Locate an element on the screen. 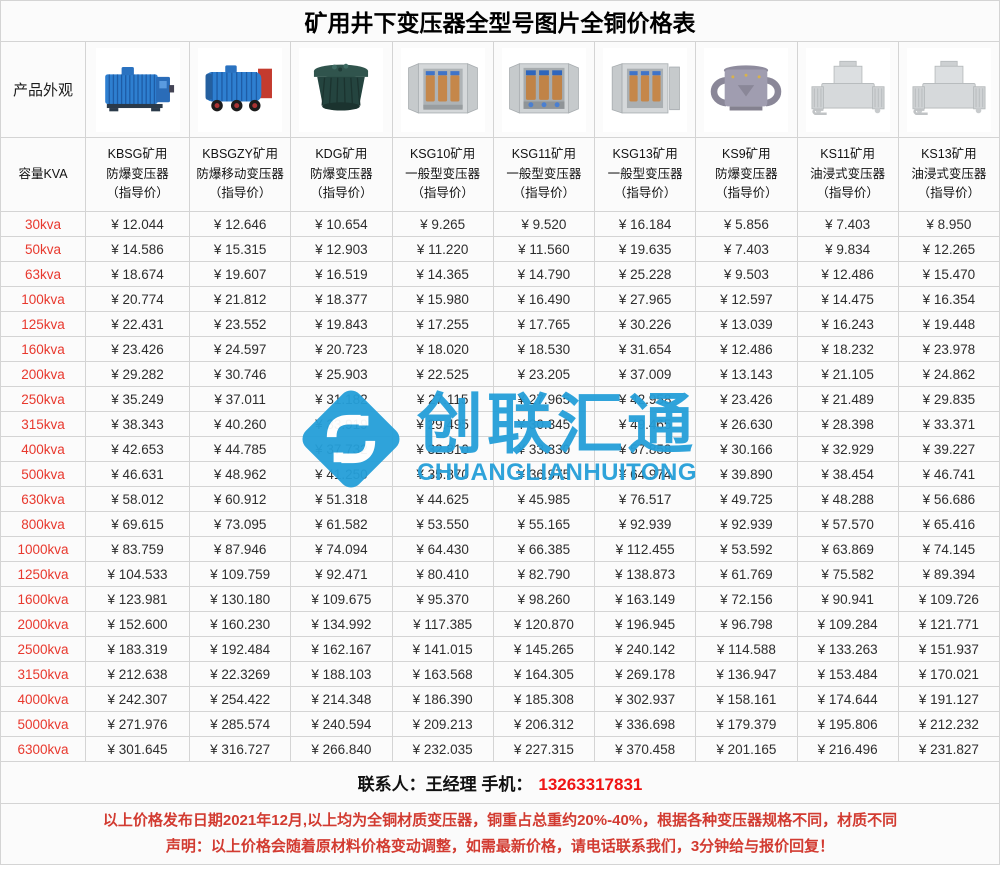  price-cell: ¥ 18.674 is located at coordinates (137, 274).